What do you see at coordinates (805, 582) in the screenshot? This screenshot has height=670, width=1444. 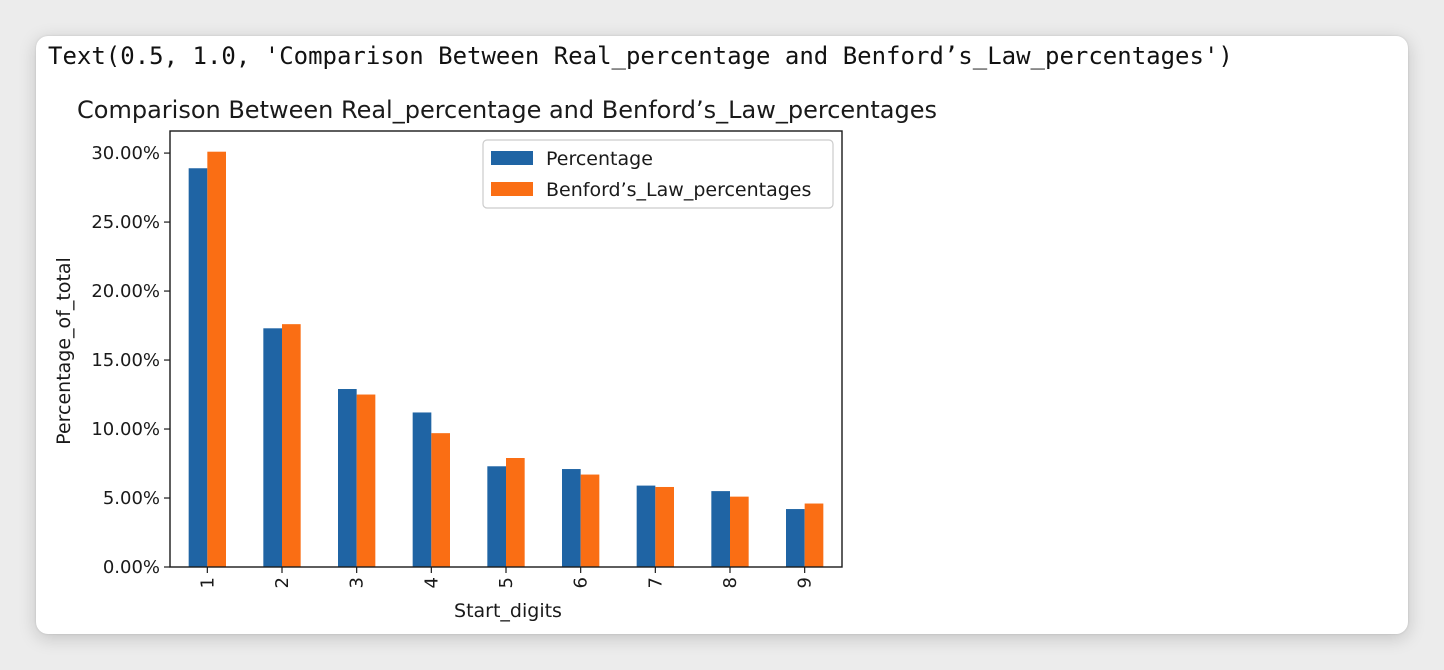 I see `x-tick-label: 9` at bounding box center [805, 582].